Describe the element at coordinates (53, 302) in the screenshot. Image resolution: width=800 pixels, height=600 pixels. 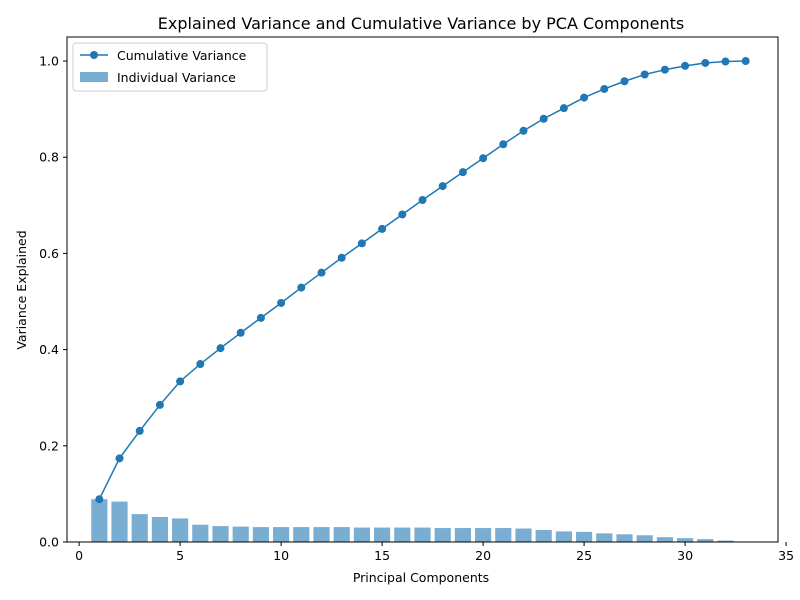
I see `y-axis: 0.0 0.2 0.4 0.6 0.8 1.0` at that location.